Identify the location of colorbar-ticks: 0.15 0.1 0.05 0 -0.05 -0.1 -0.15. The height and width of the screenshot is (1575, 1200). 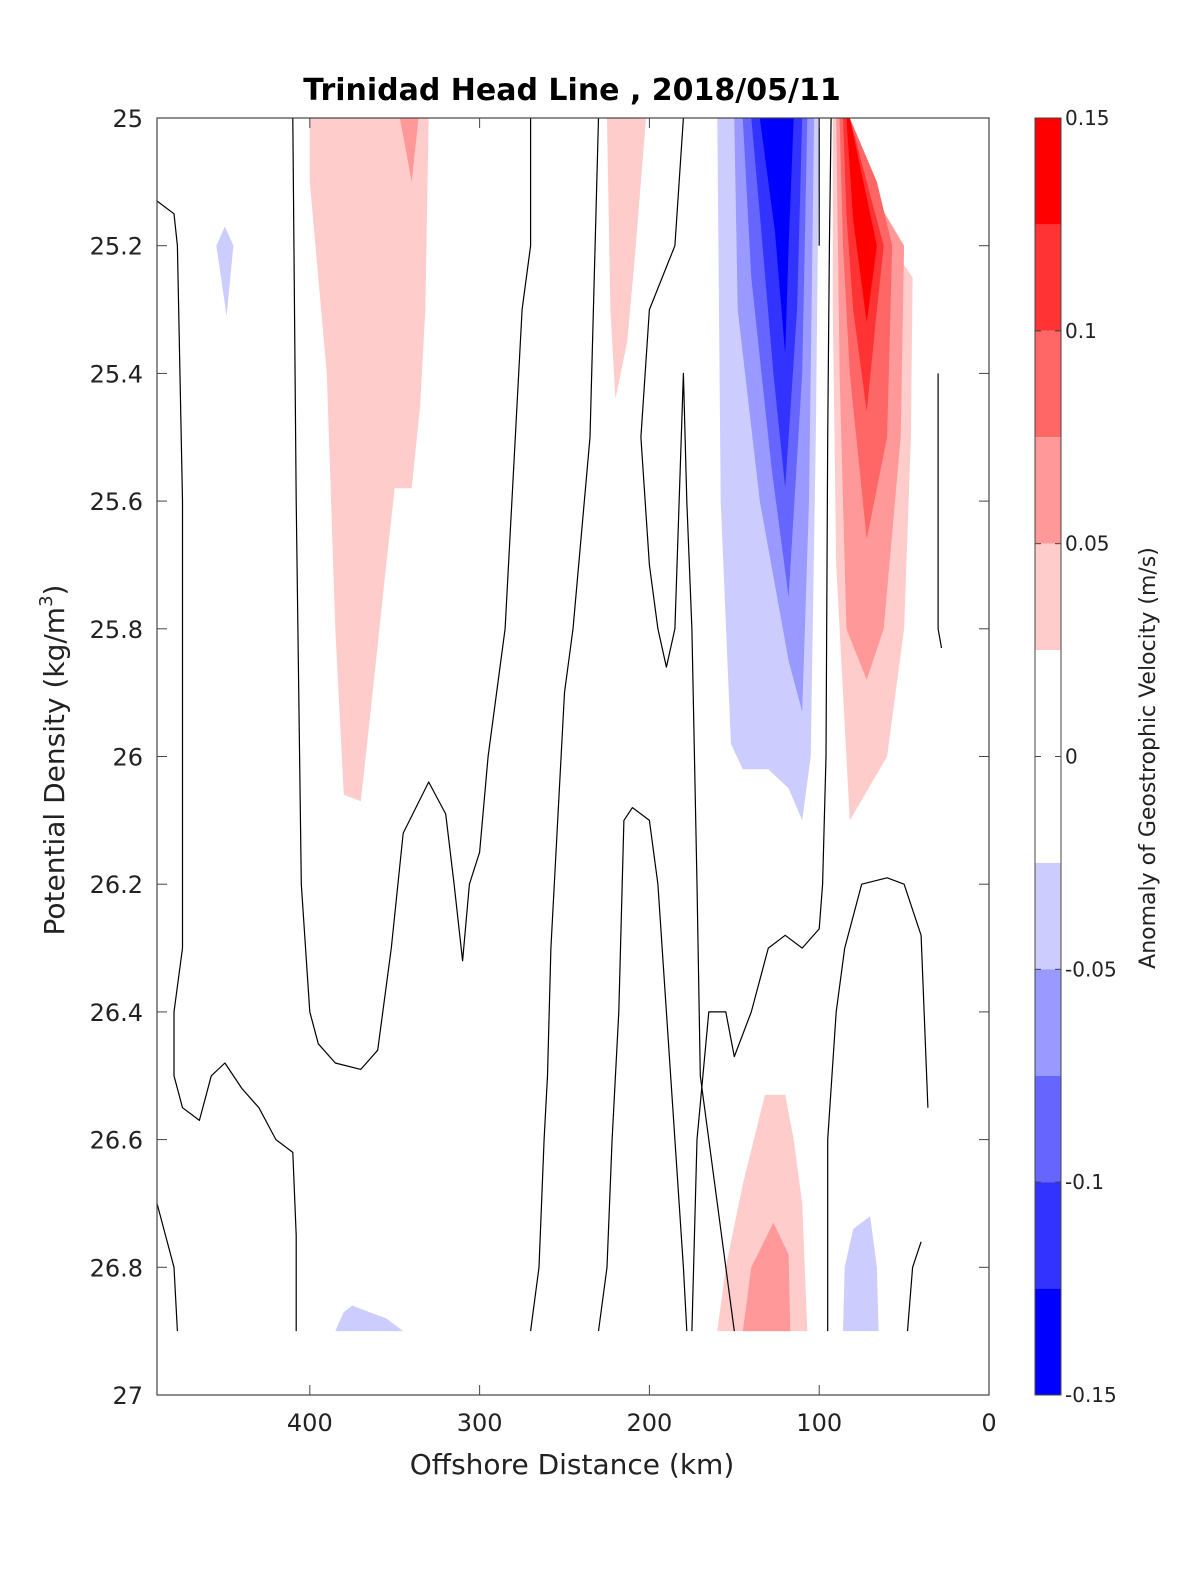
(1076, 756).